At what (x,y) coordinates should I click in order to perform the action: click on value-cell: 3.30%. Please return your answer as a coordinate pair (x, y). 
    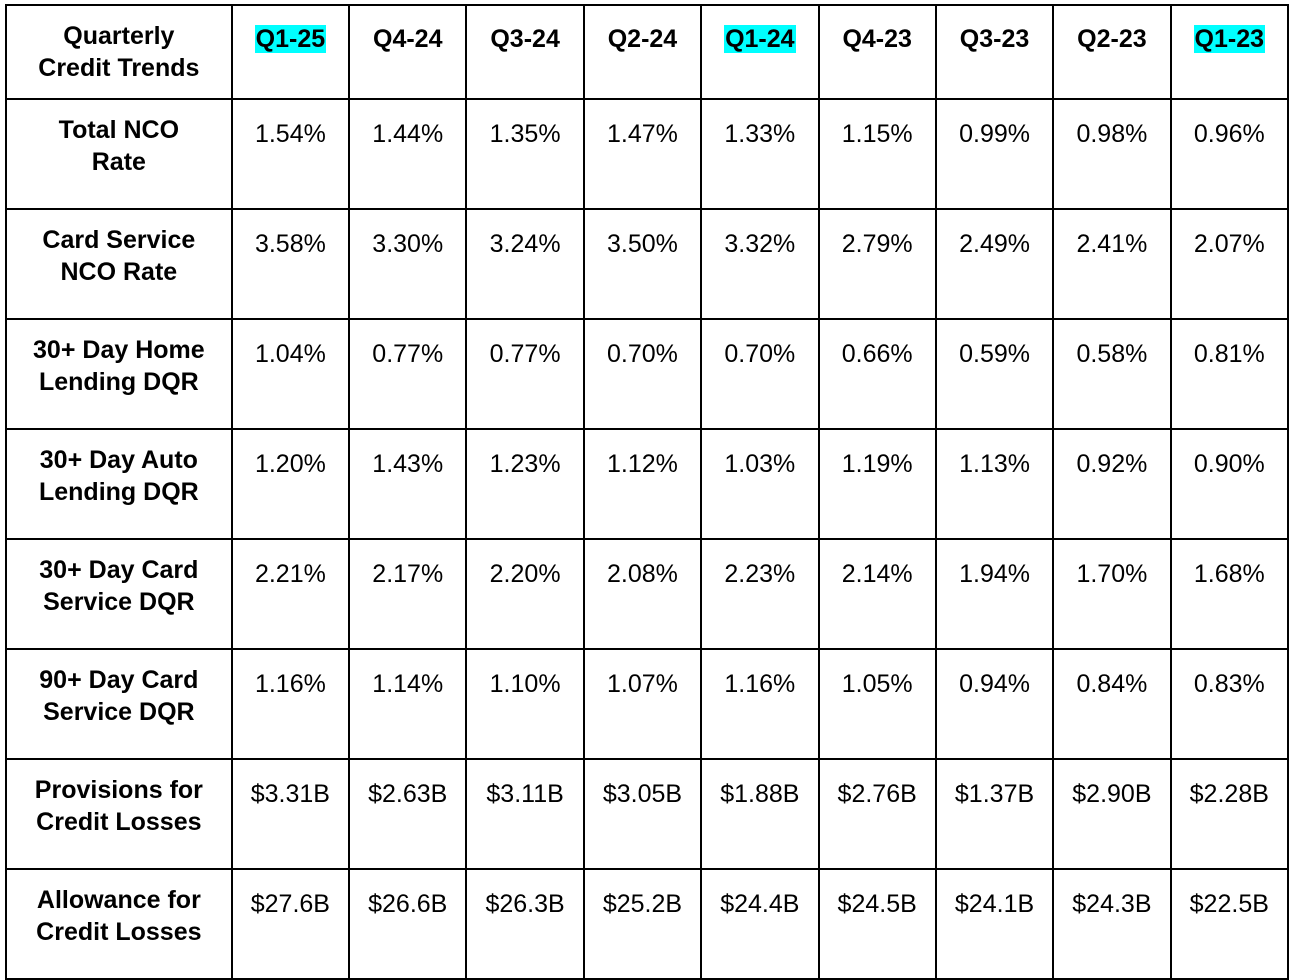
    Looking at the image, I should click on (408, 264).